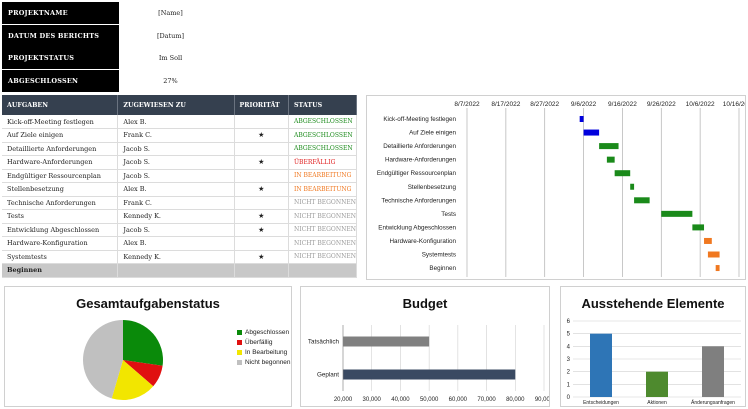 The image size is (748, 409). I want to click on task-name-cell: Entwicklung Abgeschlossen, so click(60, 230).